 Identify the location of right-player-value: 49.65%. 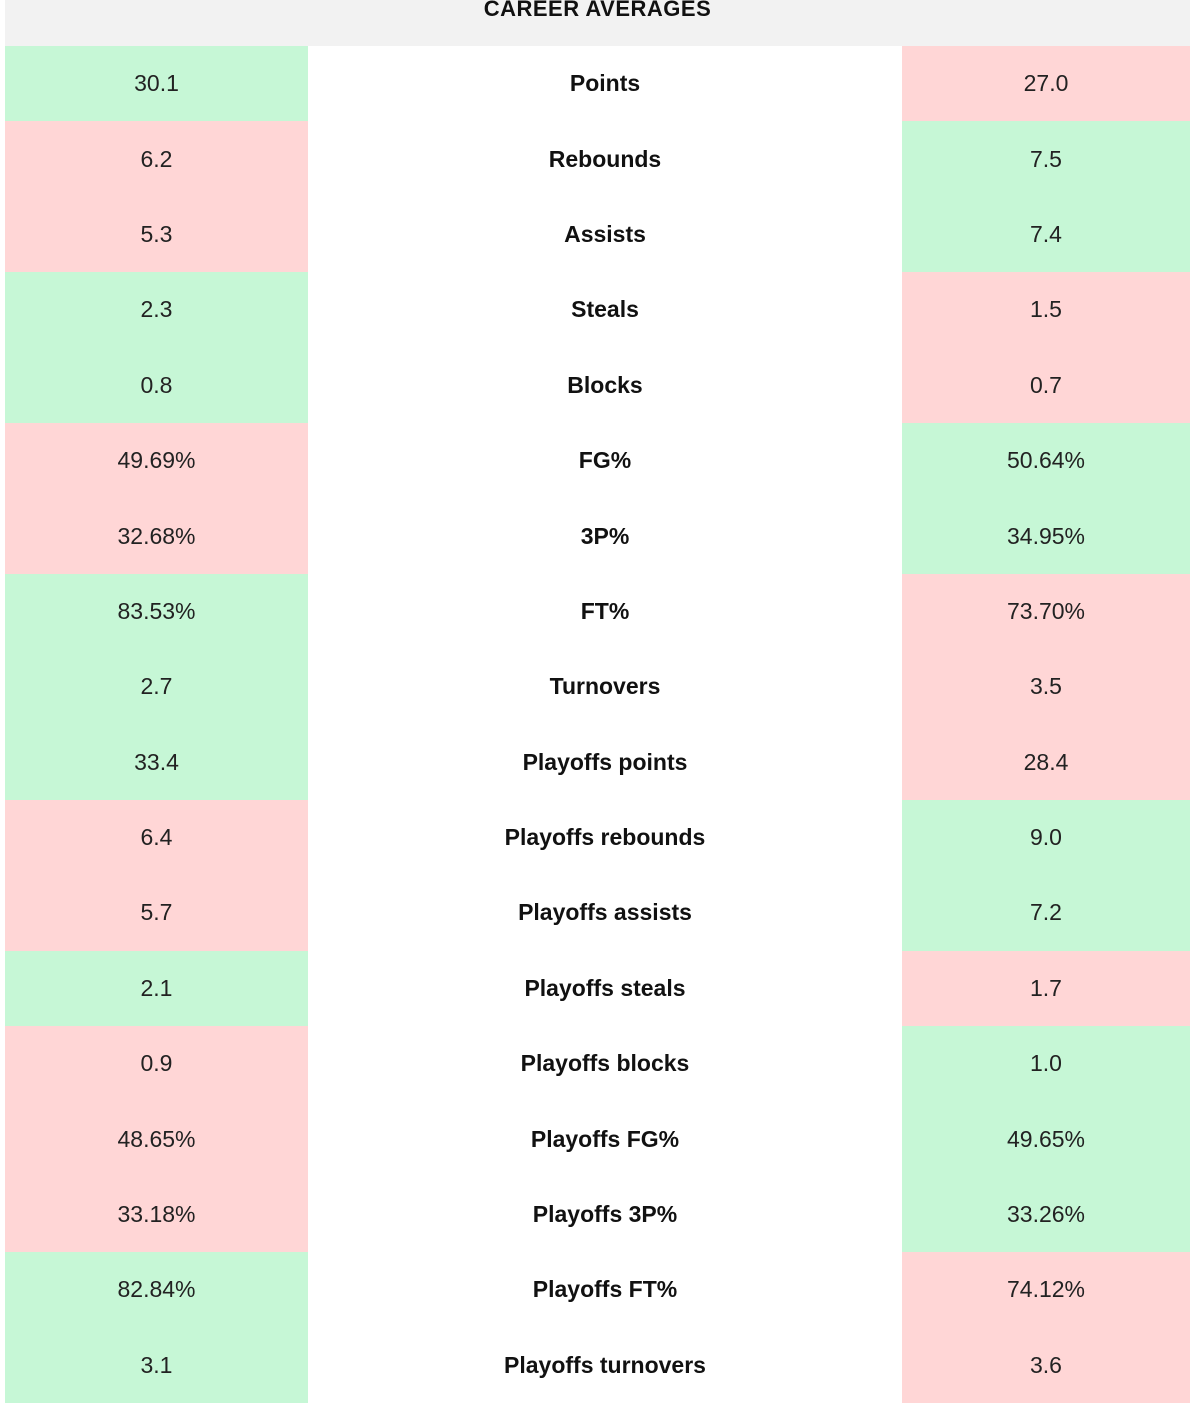
(1046, 1139).